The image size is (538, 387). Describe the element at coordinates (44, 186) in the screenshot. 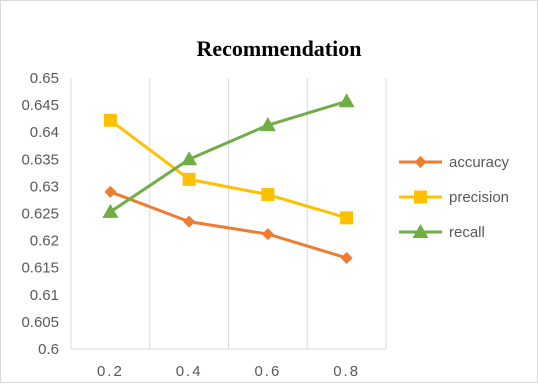

I see `y-tick-label: 0.63` at that location.